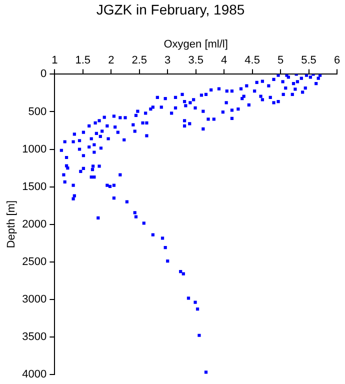  What do you see at coordinates (34, 224) in the screenshot?
I see `y-tick-label: 2000` at bounding box center [34, 224].